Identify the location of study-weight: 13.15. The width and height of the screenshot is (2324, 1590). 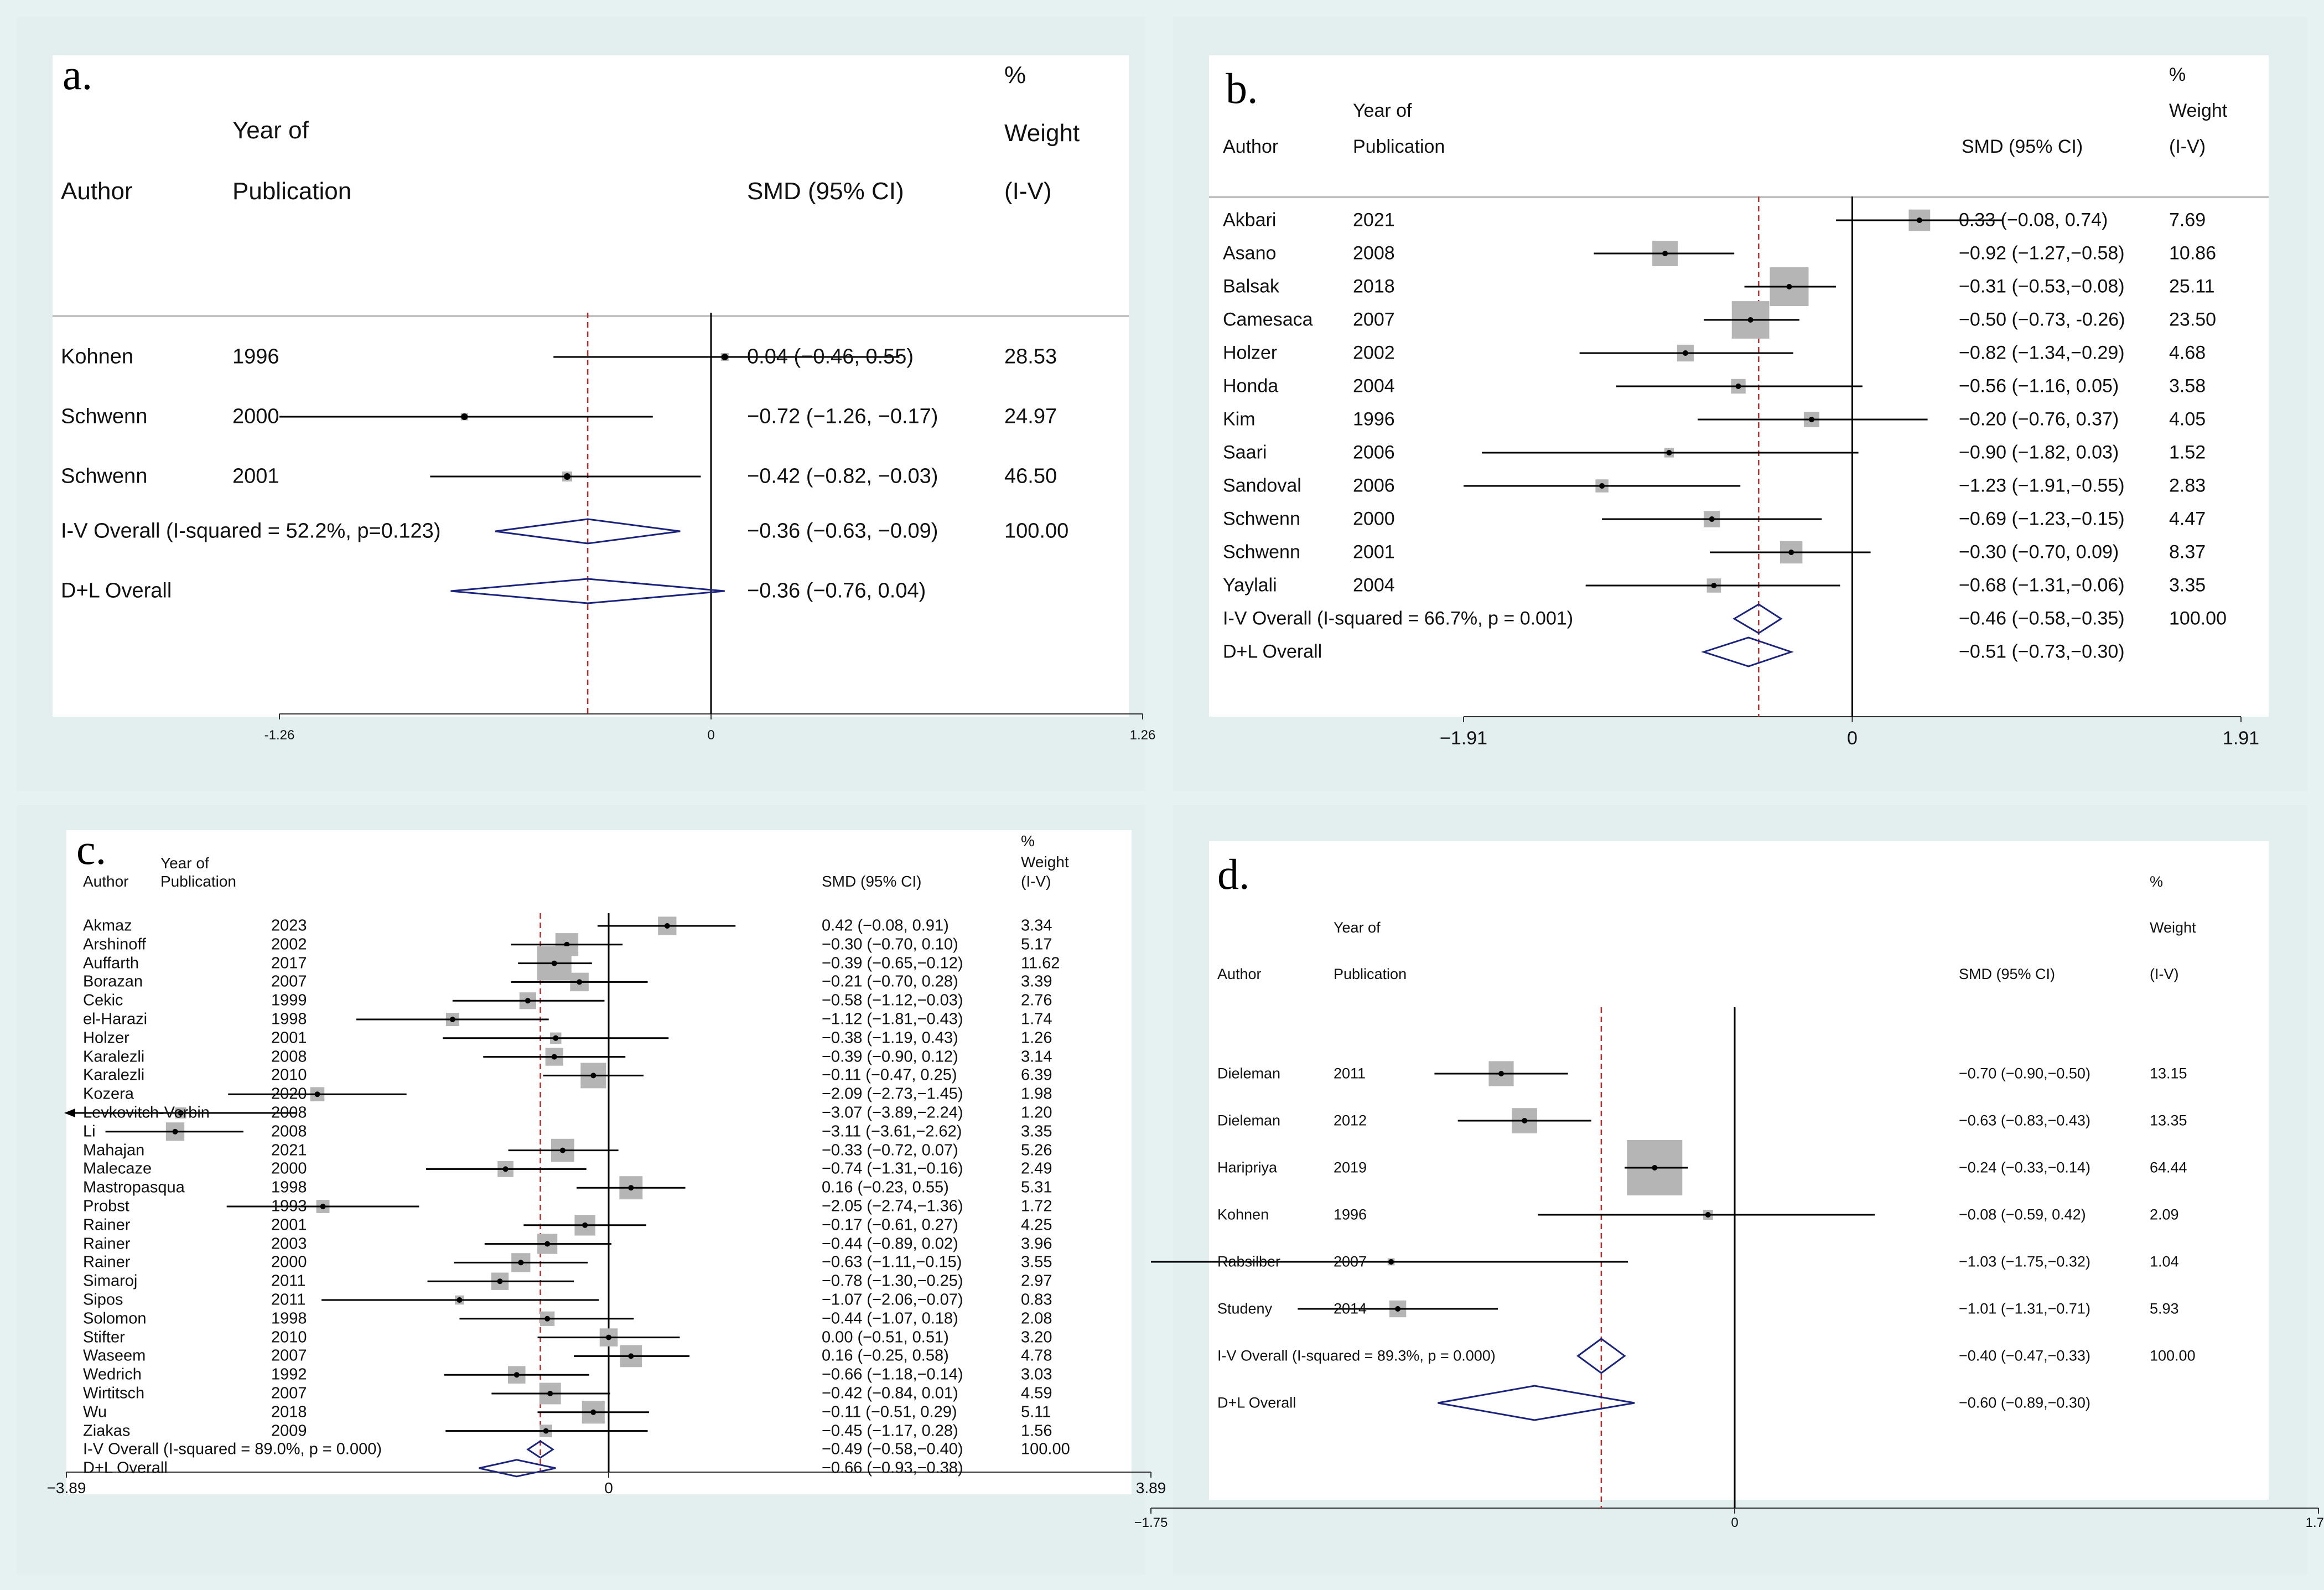
(2168, 1073).